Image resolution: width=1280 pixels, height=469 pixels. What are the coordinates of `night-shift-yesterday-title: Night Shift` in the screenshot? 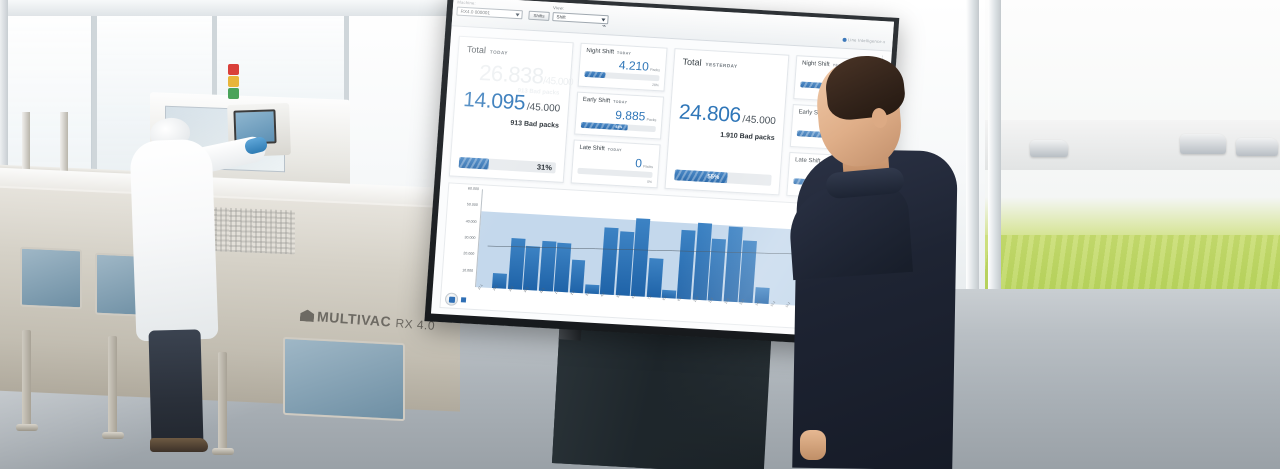 It's located at (815, 64).